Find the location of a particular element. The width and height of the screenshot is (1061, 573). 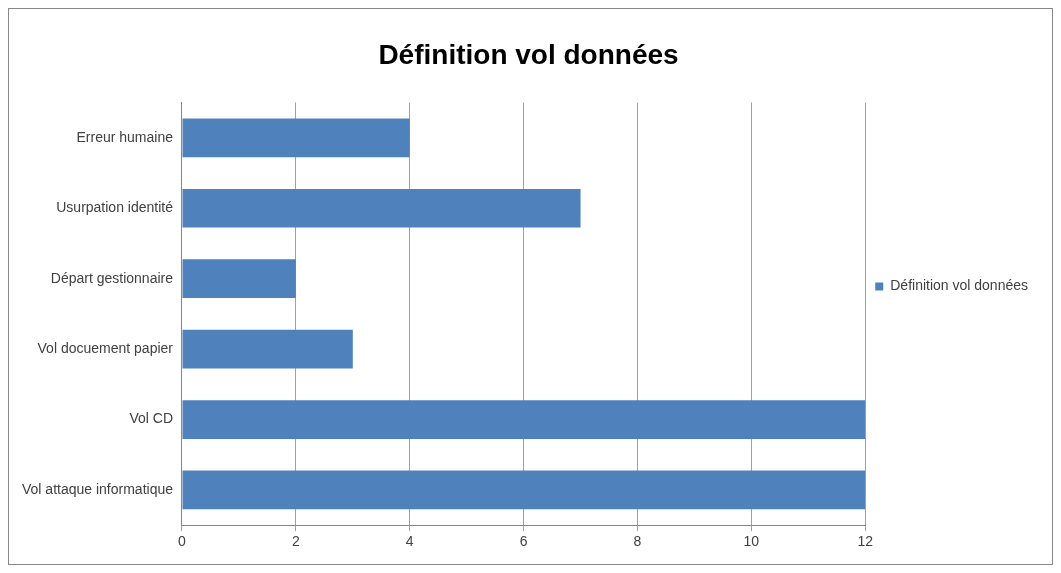

y-tick-label: Usurpation identité is located at coordinates (115, 207).